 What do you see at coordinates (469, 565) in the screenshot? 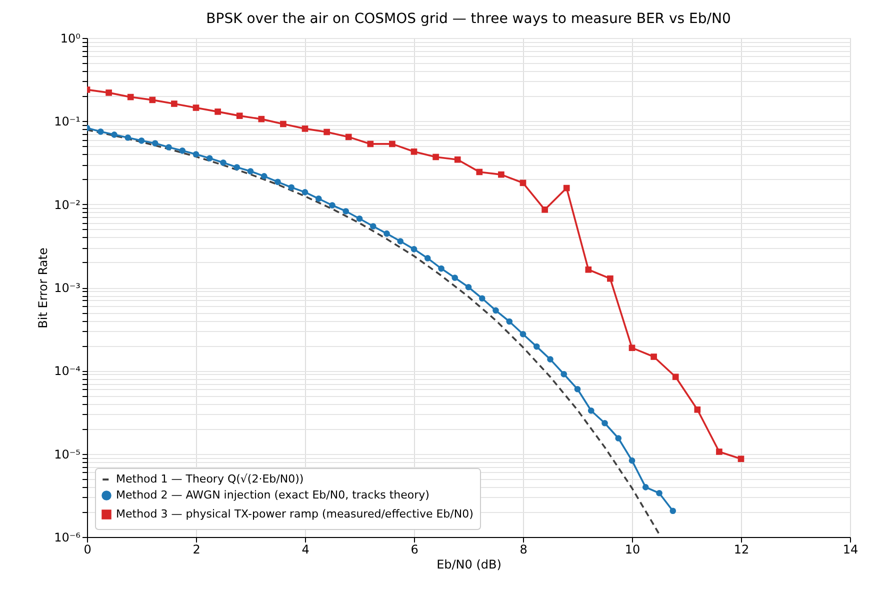
I see `x-axis-title: Eb/N0 (dB)` at bounding box center [469, 565].